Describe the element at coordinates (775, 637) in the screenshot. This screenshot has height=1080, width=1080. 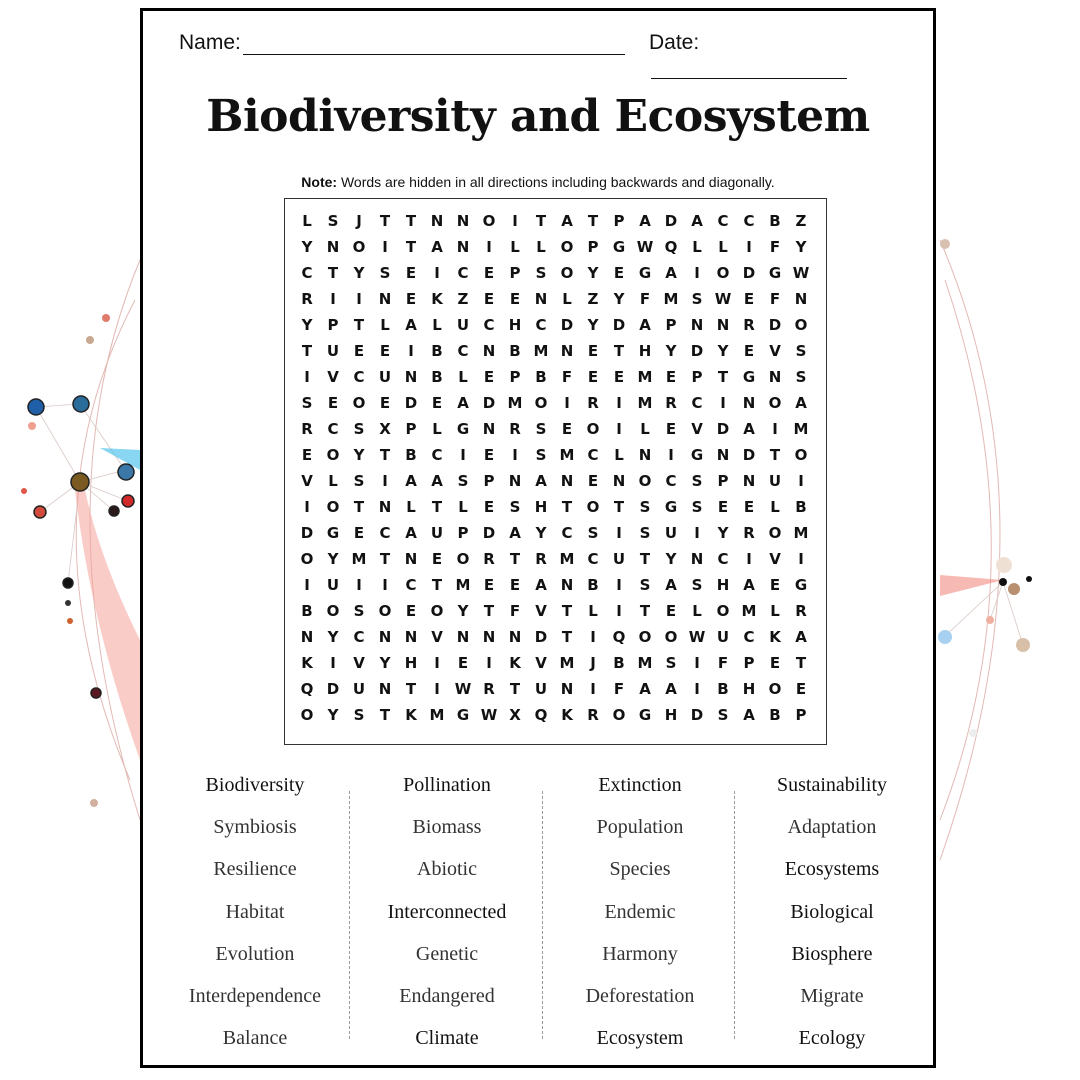
I see `grid-letter: K` at that location.